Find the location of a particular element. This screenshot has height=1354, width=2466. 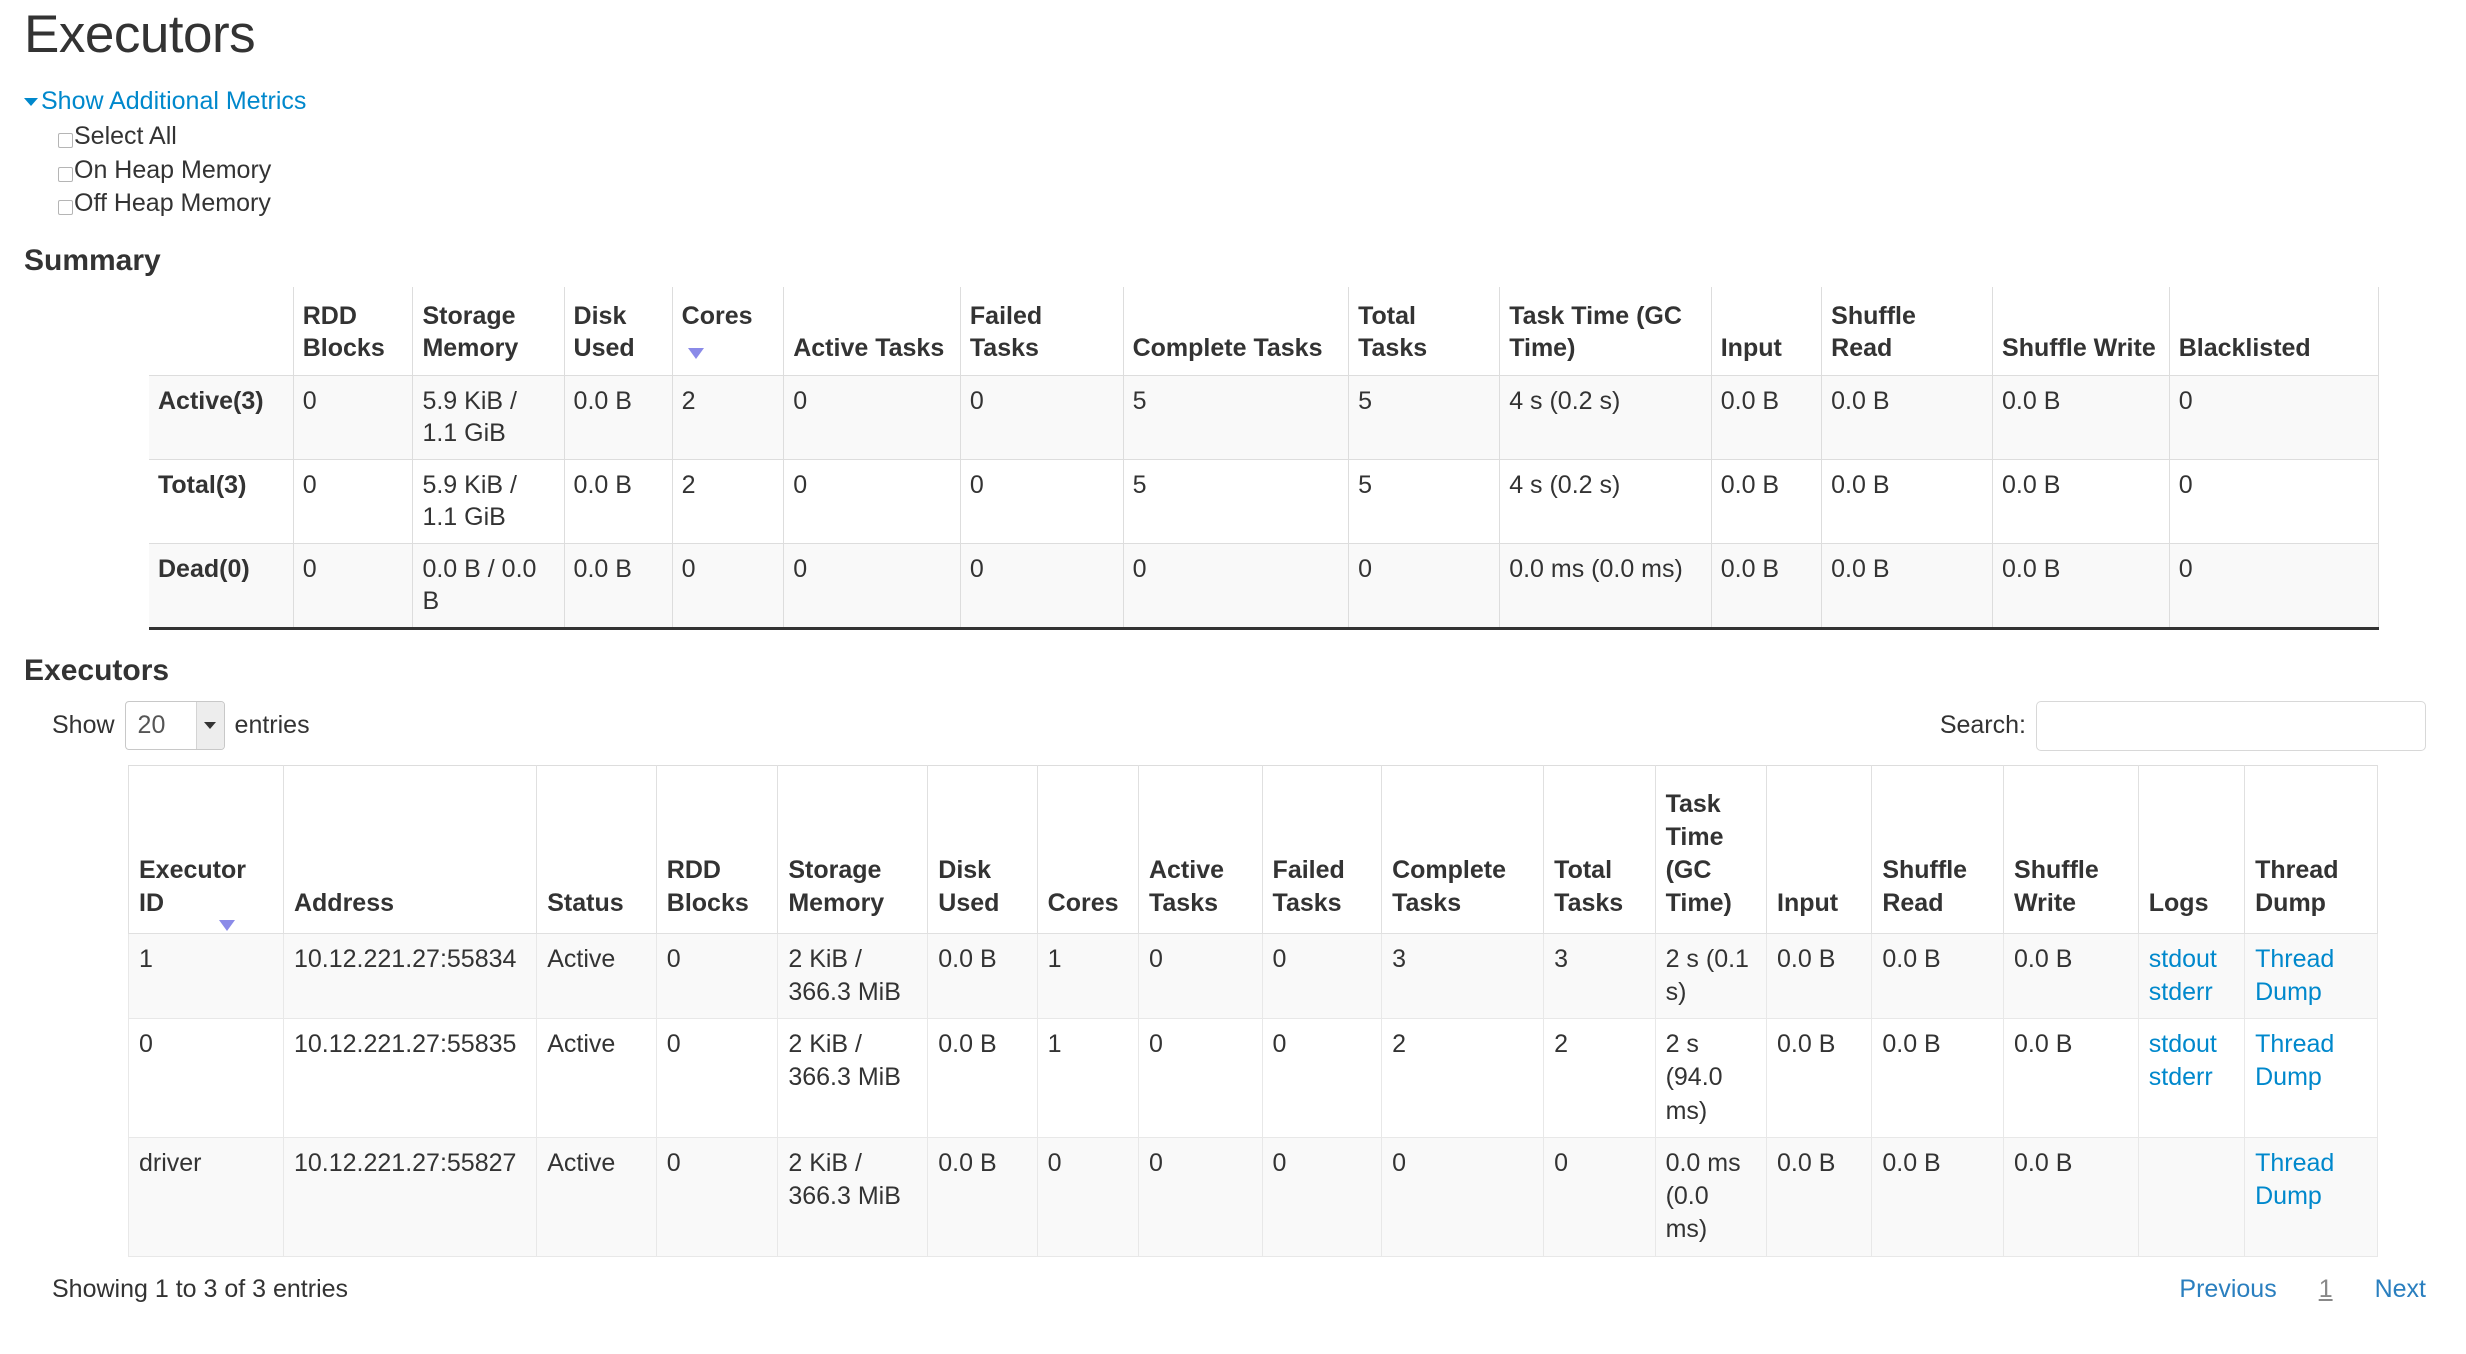

exec-col-active-tasks: Active Tasks is located at coordinates (1200, 849).